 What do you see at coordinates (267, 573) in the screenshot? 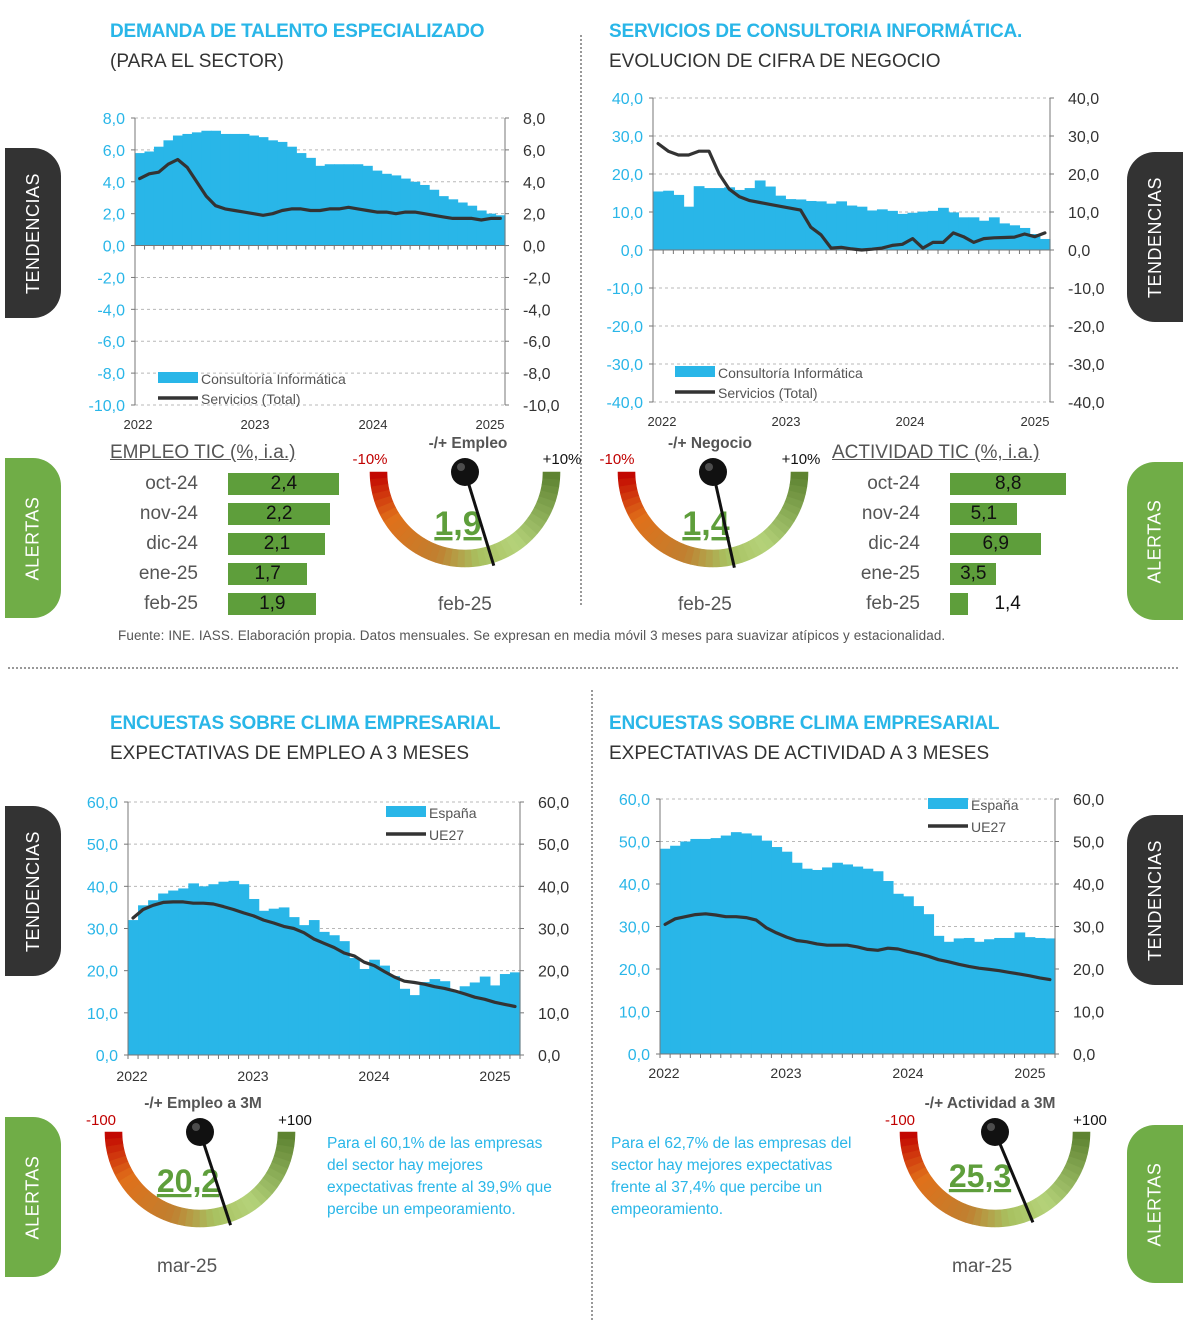
I see `table-row-value: 1,7` at bounding box center [267, 573].